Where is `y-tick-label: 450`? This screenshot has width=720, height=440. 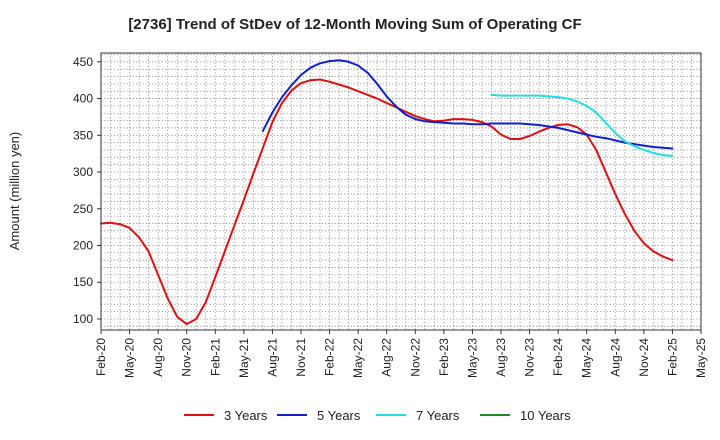 y-tick-label: 450 is located at coordinates (83, 62).